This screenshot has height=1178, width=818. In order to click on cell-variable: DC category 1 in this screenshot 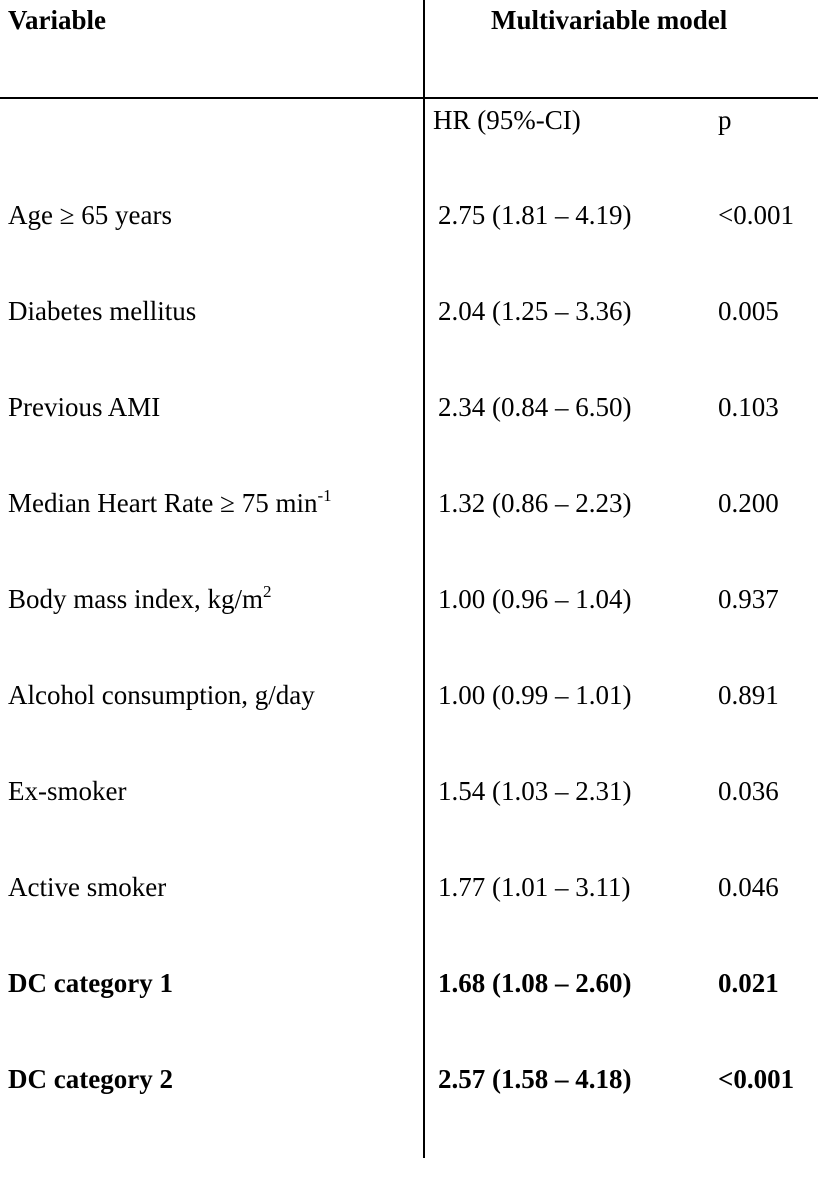, I will do `click(90, 983)`.